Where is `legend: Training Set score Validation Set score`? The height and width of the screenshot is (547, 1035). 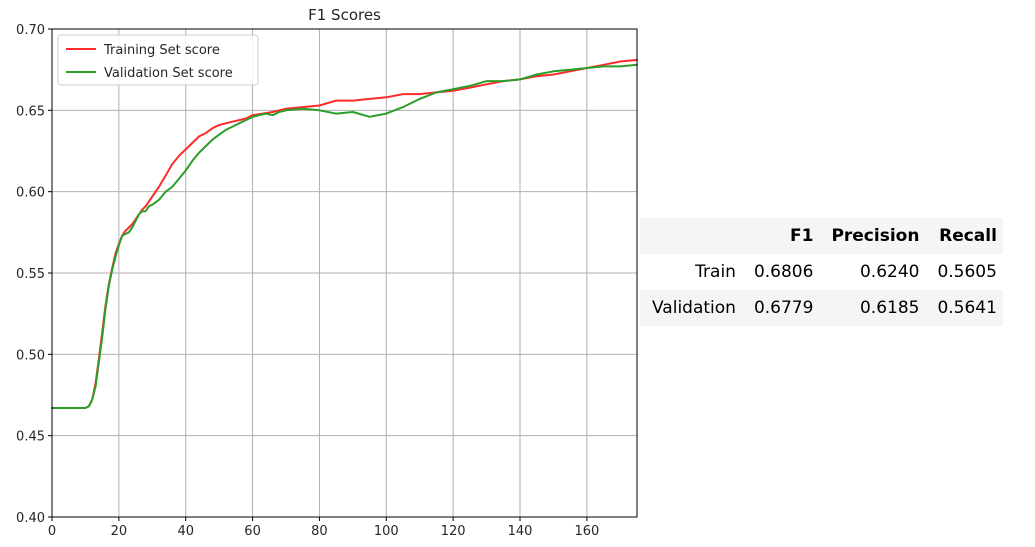 legend: Training Set score Validation Set score is located at coordinates (158, 60).